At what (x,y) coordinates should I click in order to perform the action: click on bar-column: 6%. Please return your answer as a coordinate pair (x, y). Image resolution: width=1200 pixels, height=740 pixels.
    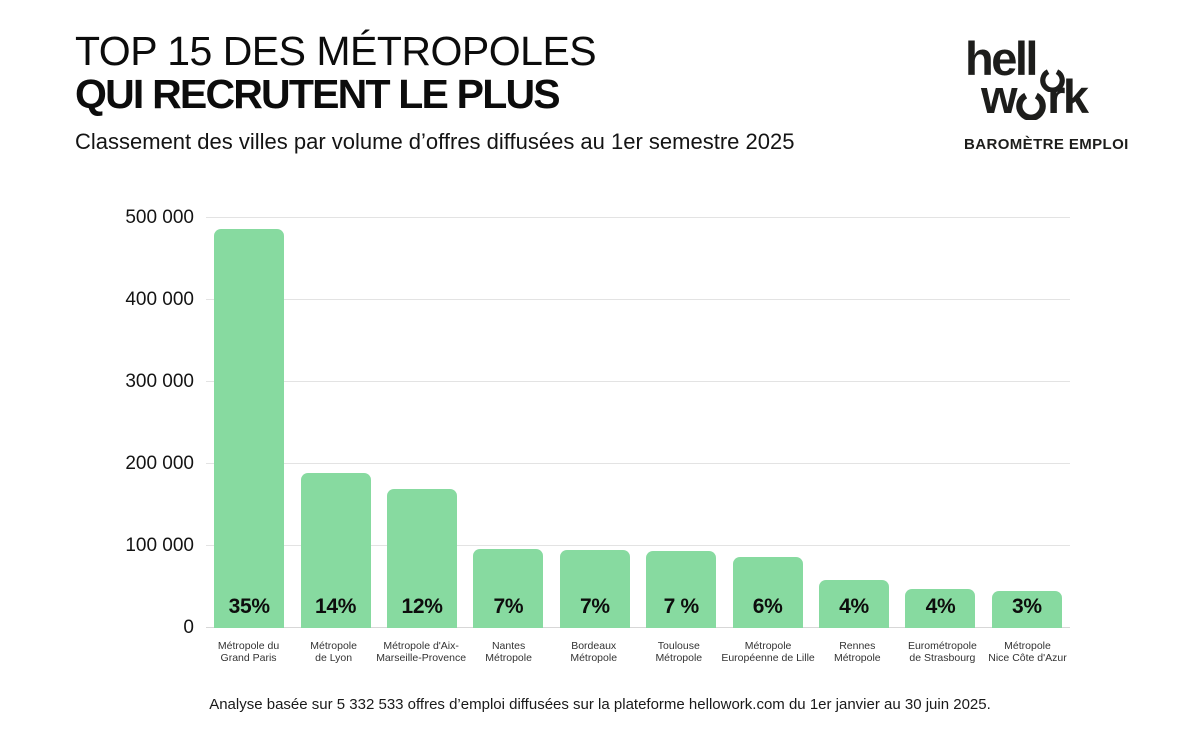
    Looking at the image, I should click on (767, 423).